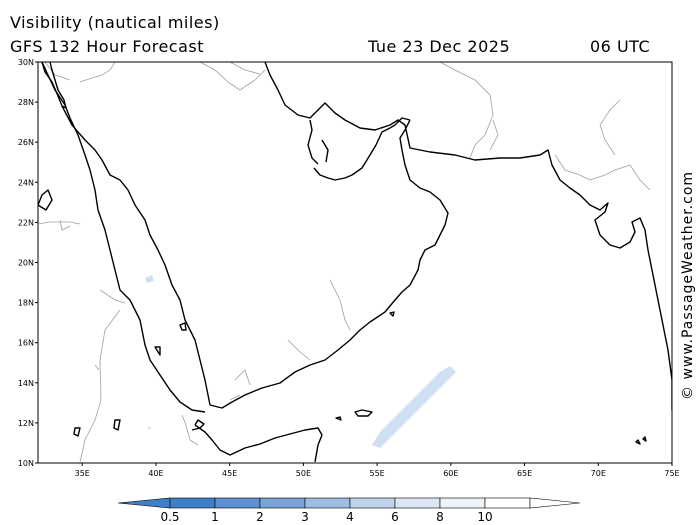 The width and height of the screenshot is (700, 525). Describe the element at coordinates (144, 503) in the screenshot. I see `colorbar-low-arrow` at that location.